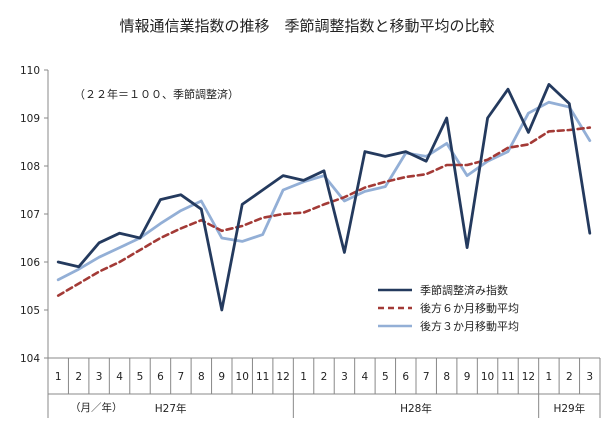  I want to click on y-tick-label: 108, so click(30, 167).